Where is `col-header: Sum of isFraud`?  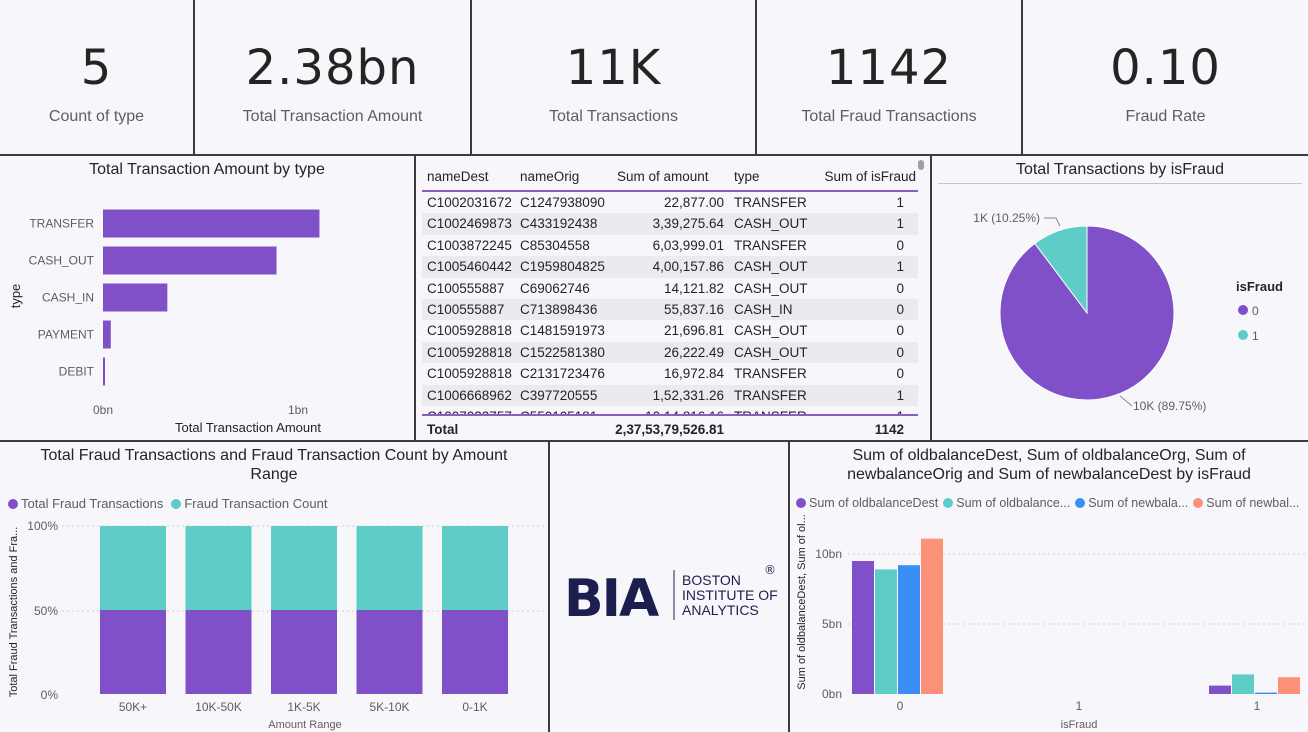 col-header: Sum of isFraud is located at coordinates (870, 176).